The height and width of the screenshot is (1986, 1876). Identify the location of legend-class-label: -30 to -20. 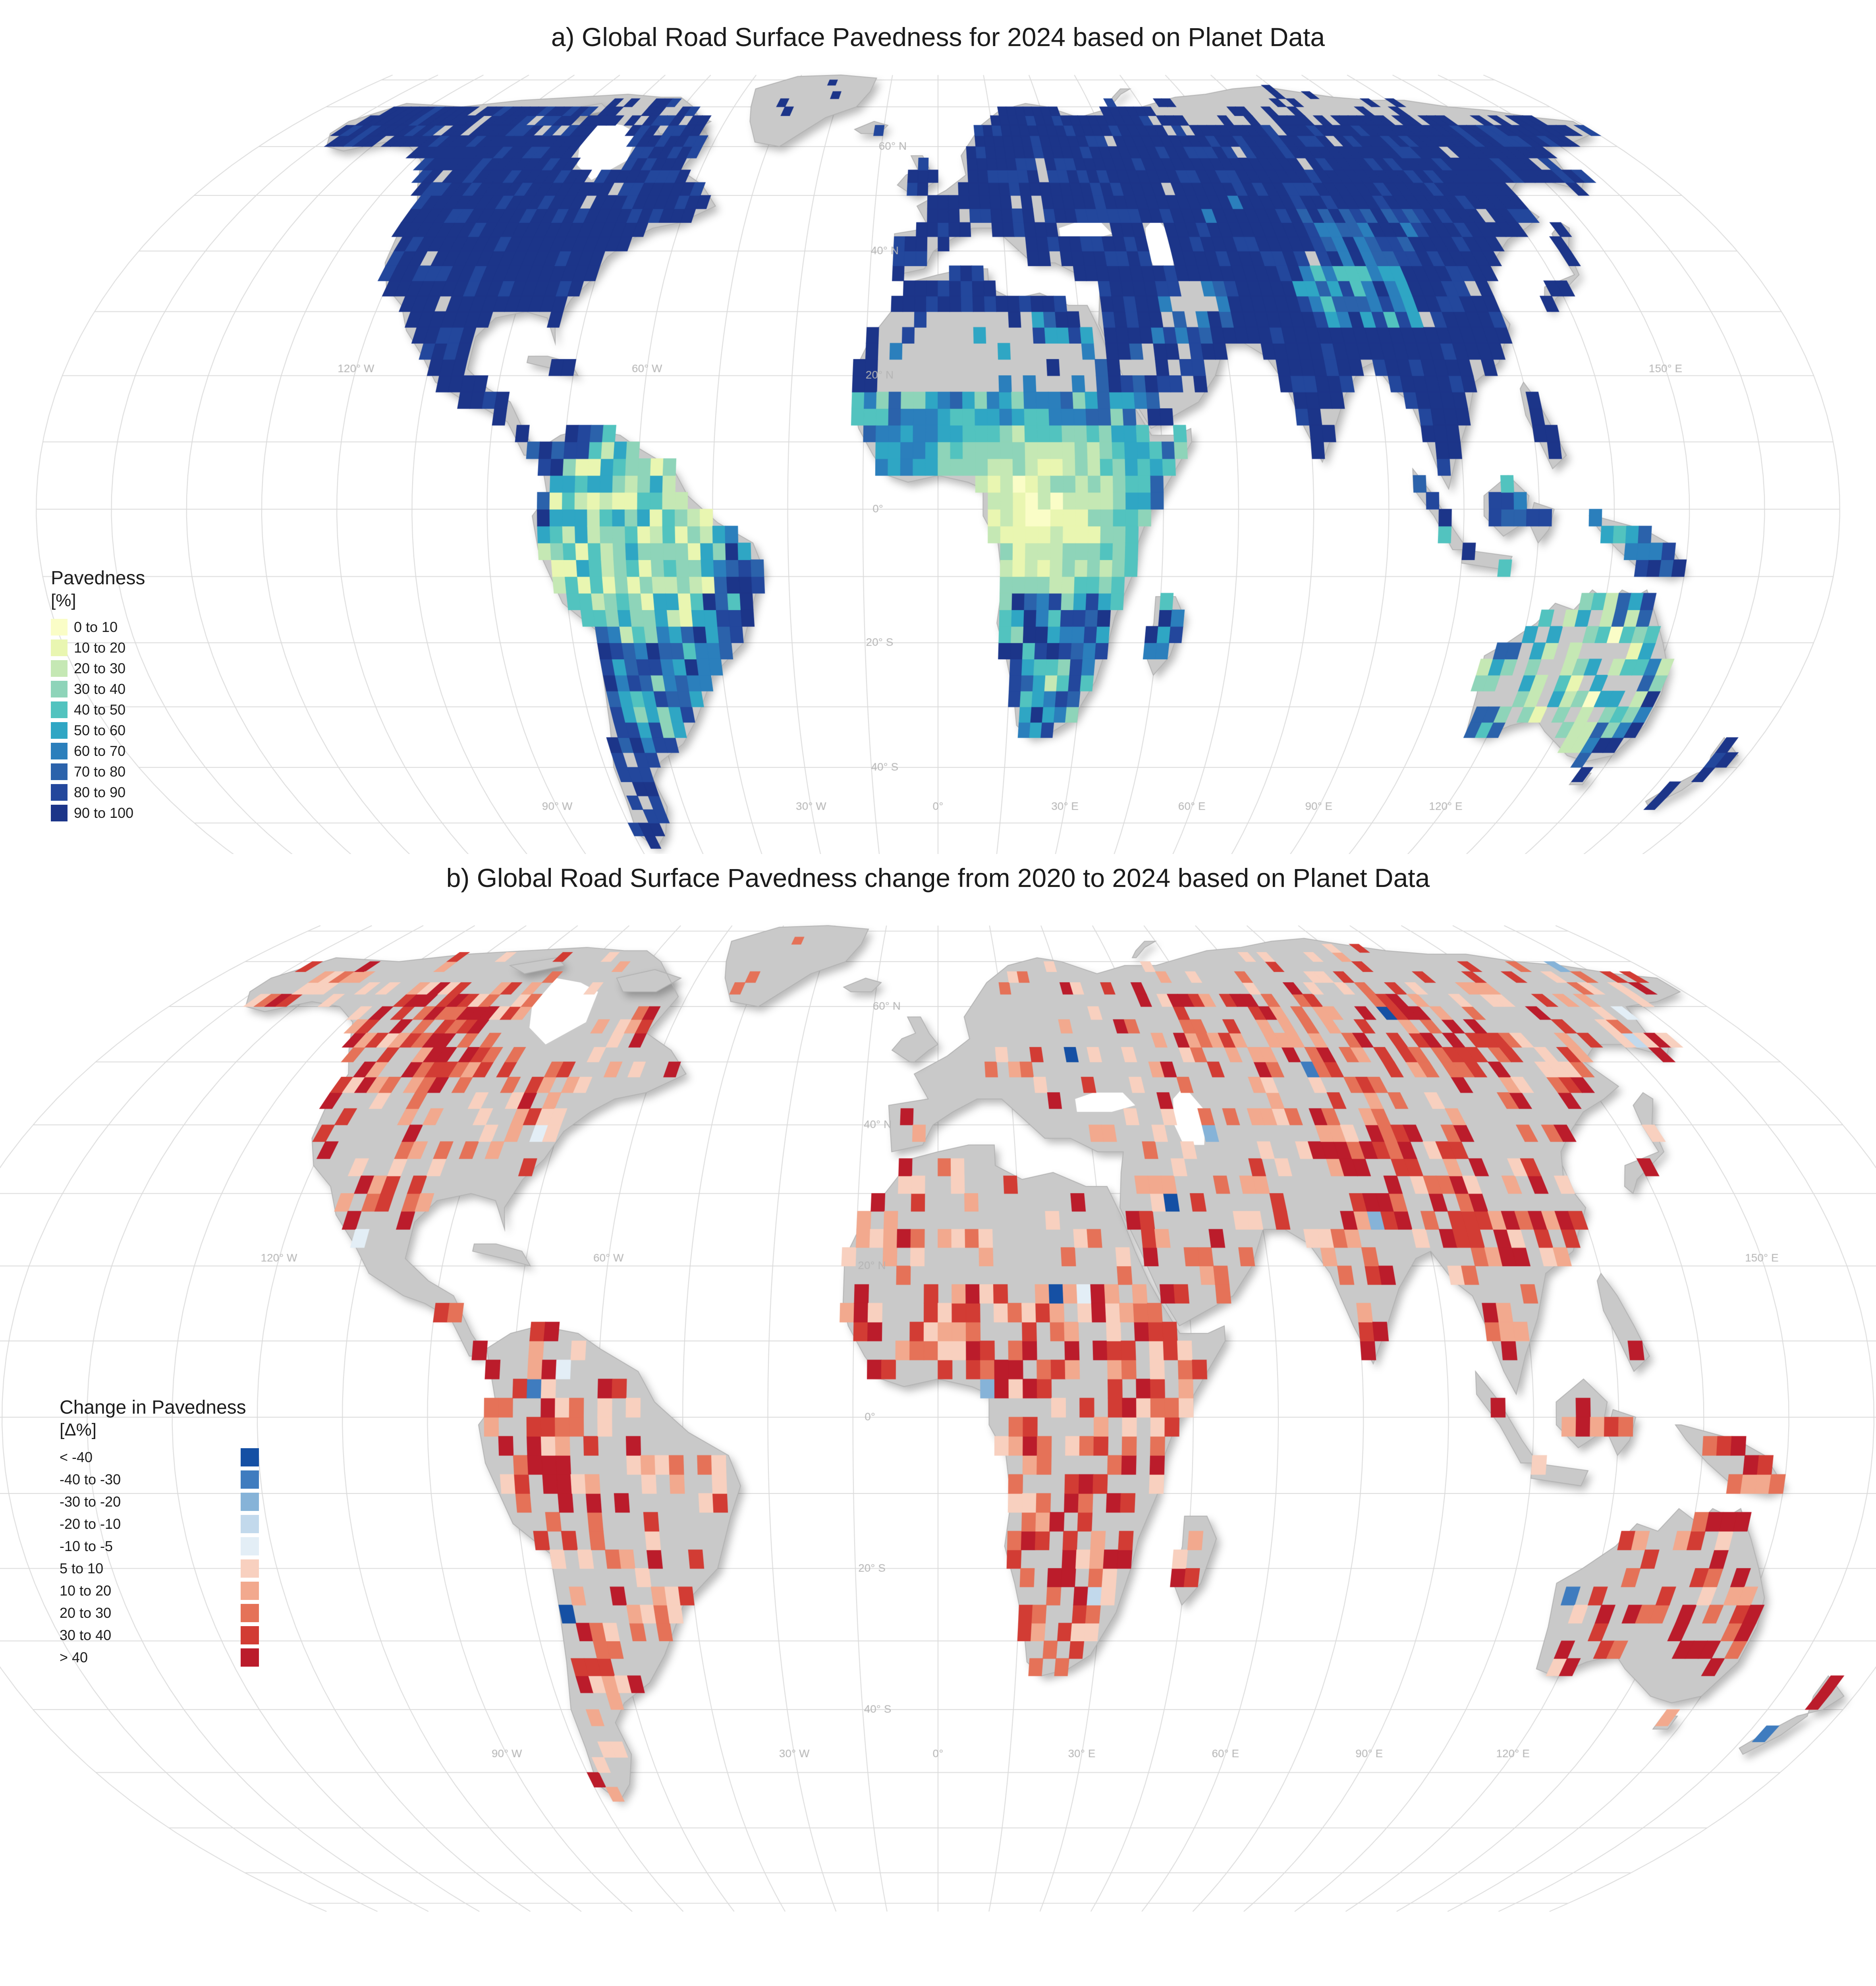
(90, 1501).